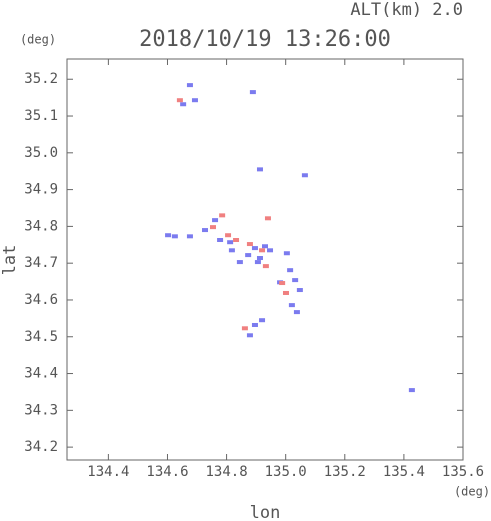 This screenshot has height=521, width=491. Describe the element at coordinates (345, 472) in the screenshot. I see `x-tick-label: 135.2` at that location.